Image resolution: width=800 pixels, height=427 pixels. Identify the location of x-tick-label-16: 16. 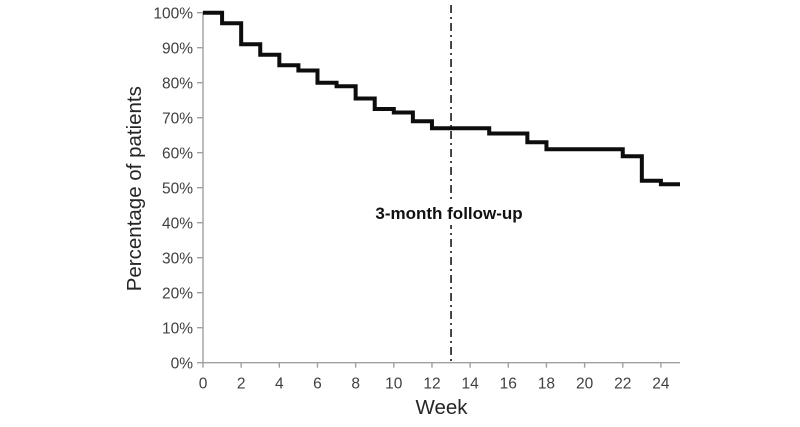
(508, 384).